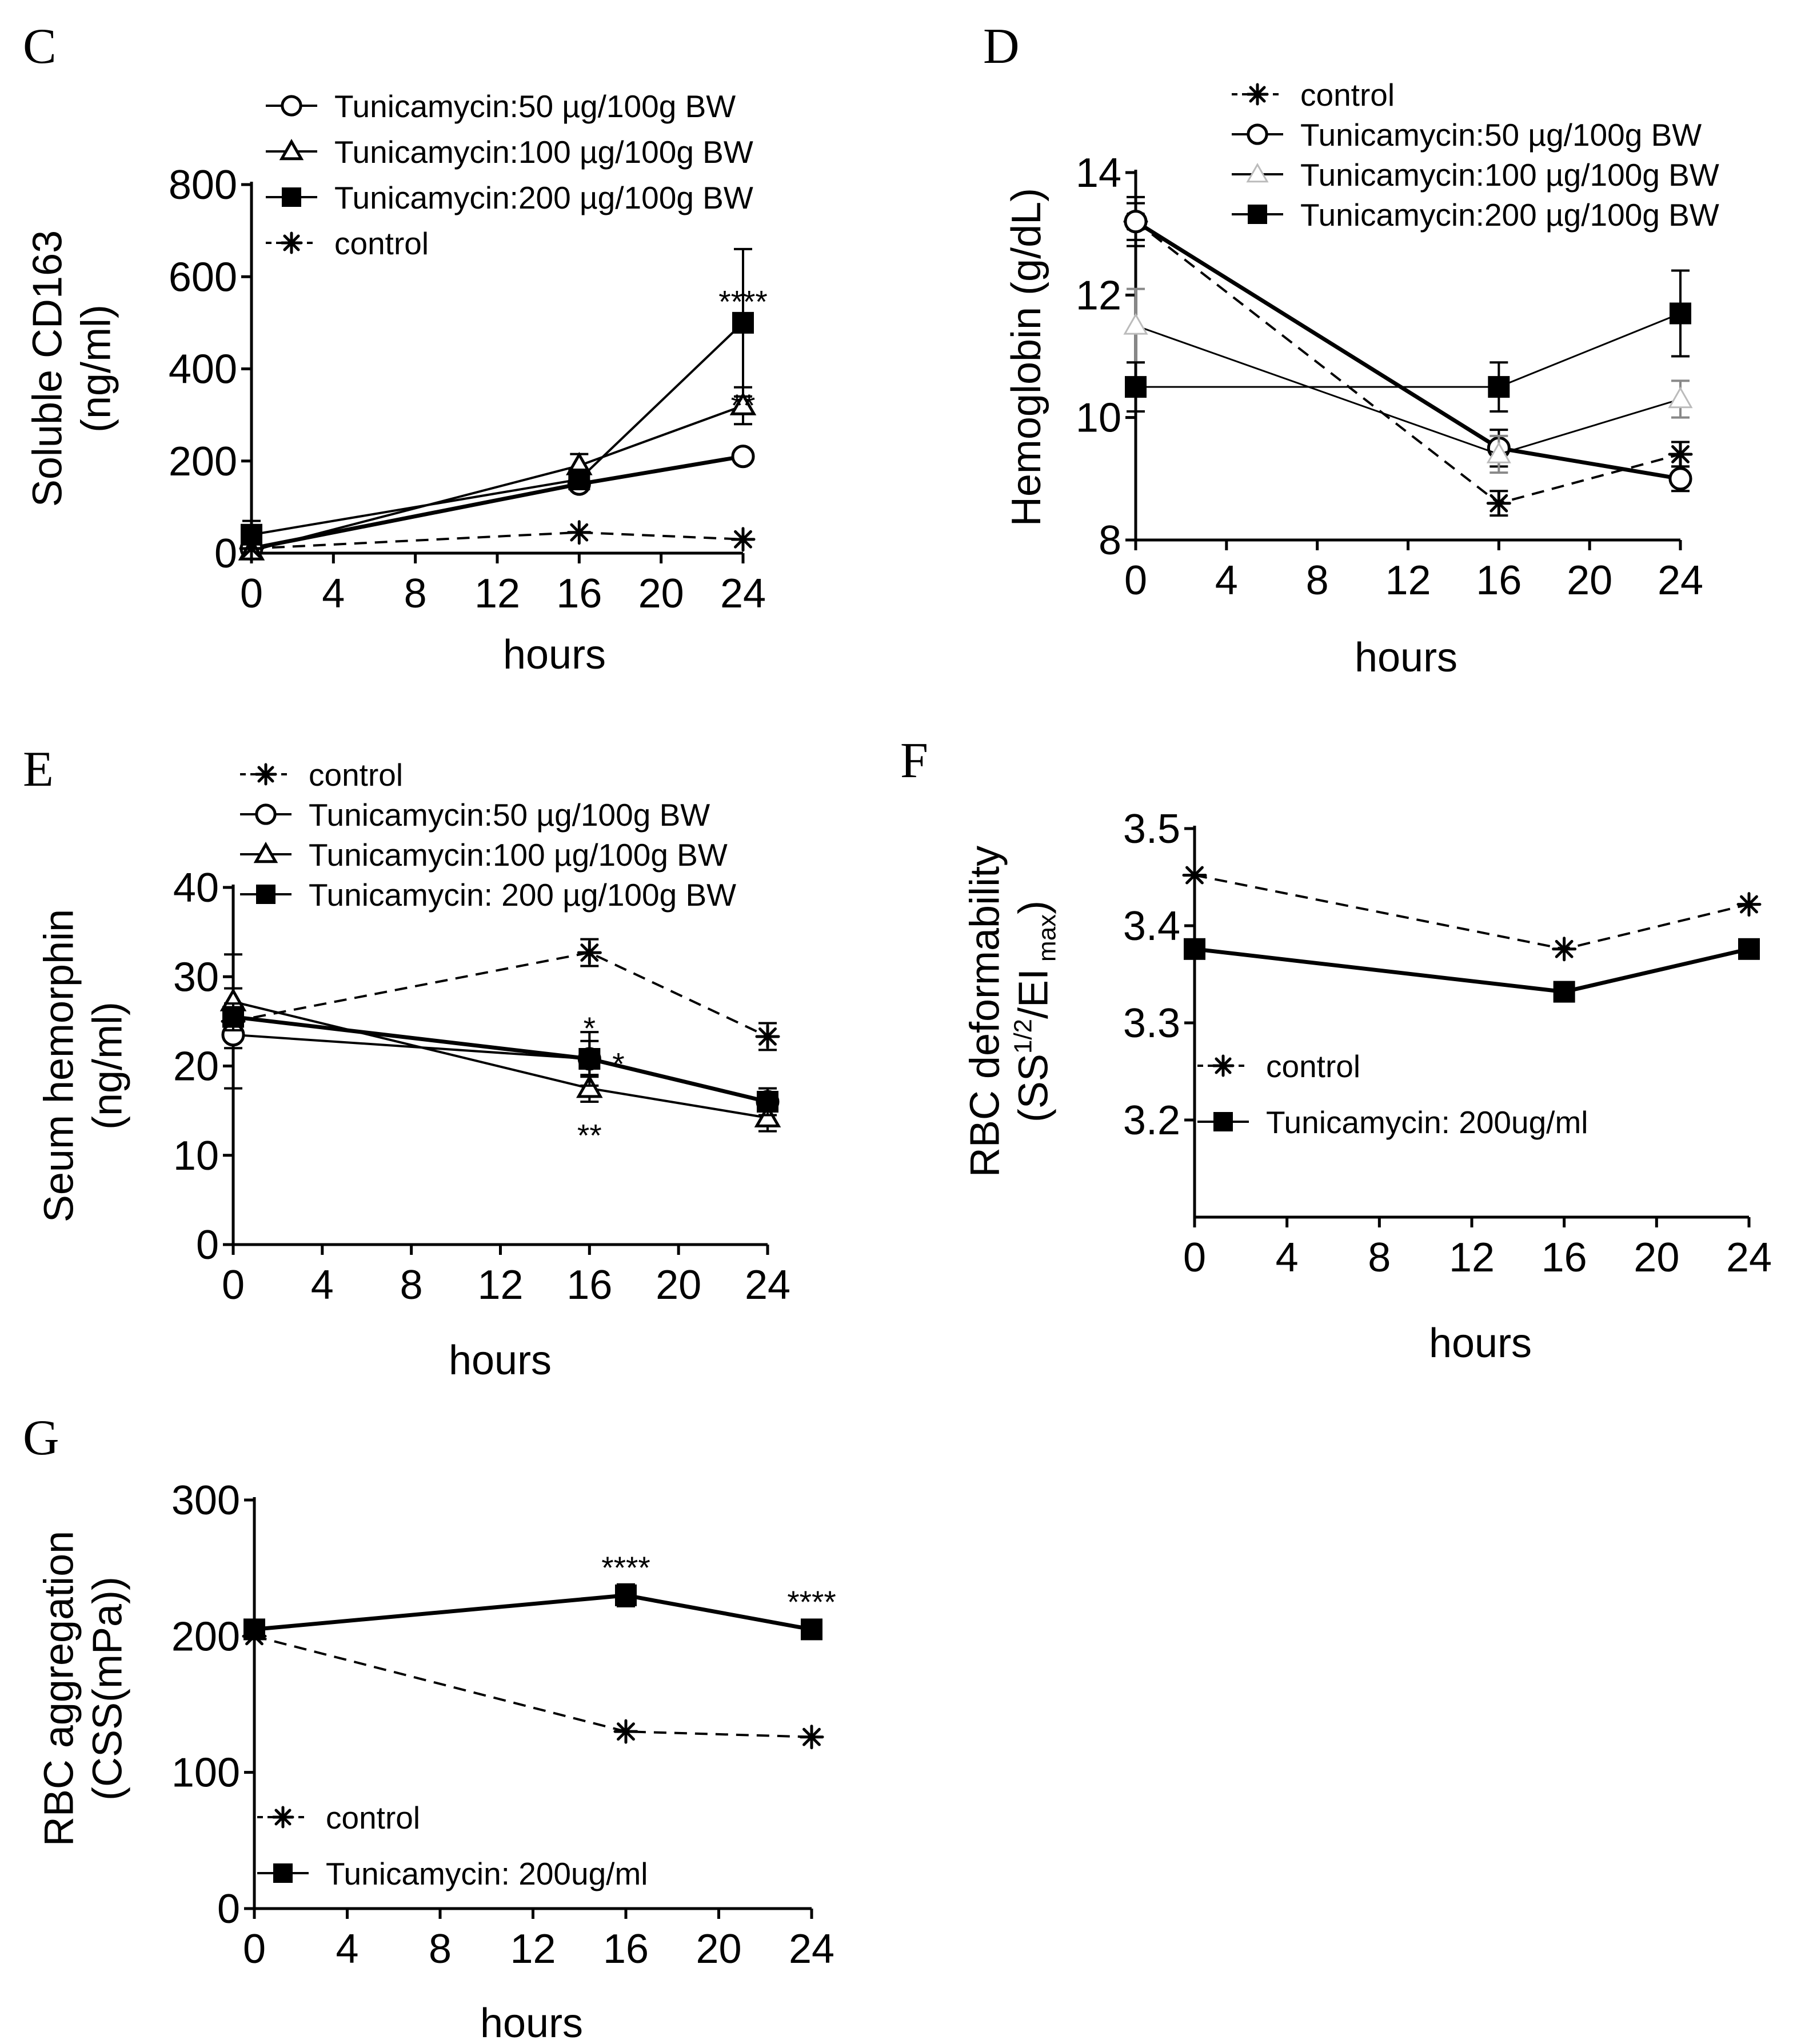  Describe the element at coordinates (84, 1688) in the screenshot. I see `y-axis-title: RBC aggregation (CSS(mPa))` at that location.